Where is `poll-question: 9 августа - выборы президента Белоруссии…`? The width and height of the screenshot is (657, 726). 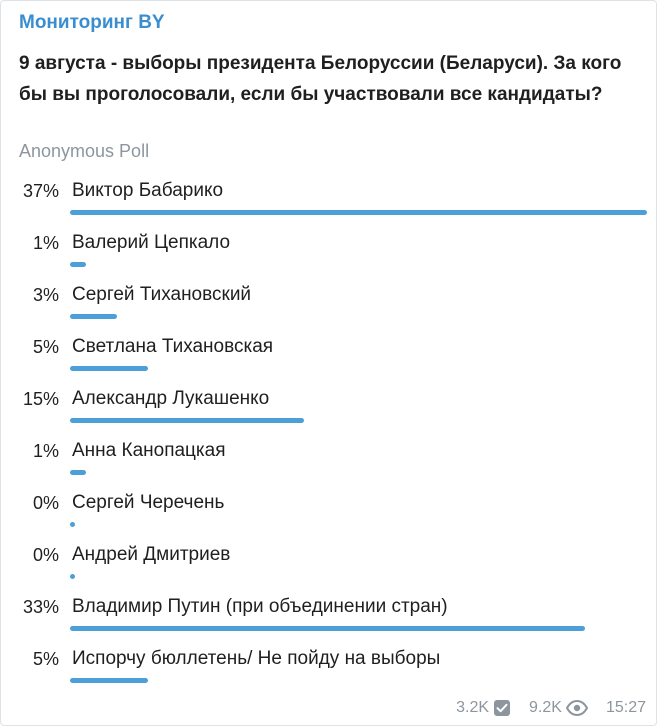
poll-question: 9 августа - выборы президента Белоруссии… is located at coordinates (320, 79).